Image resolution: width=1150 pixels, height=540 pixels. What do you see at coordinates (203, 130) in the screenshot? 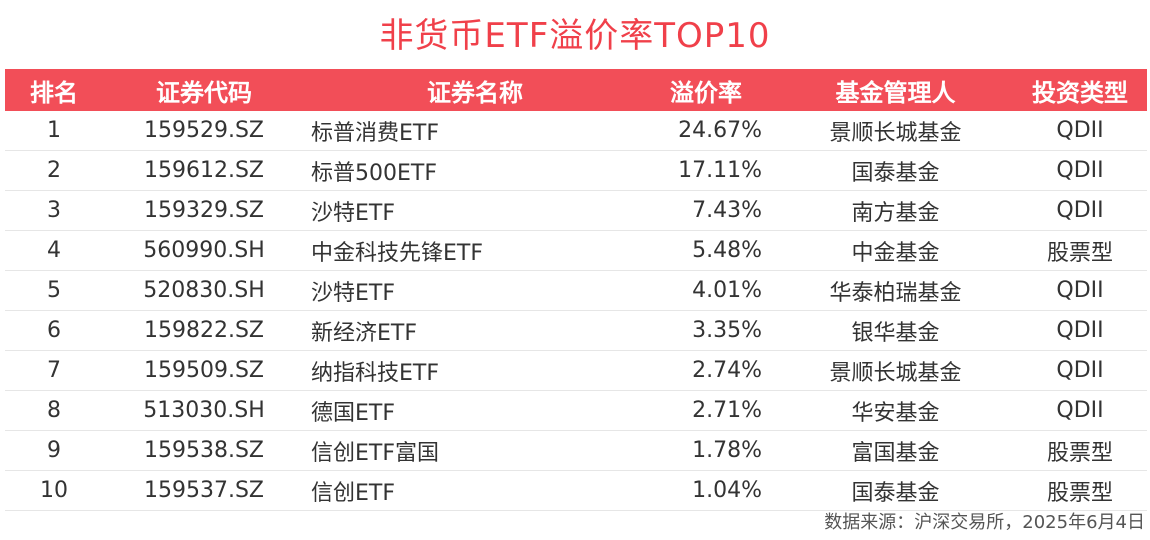
I see `code-cell: 159529.SZ` at bounding box center [203, 130].